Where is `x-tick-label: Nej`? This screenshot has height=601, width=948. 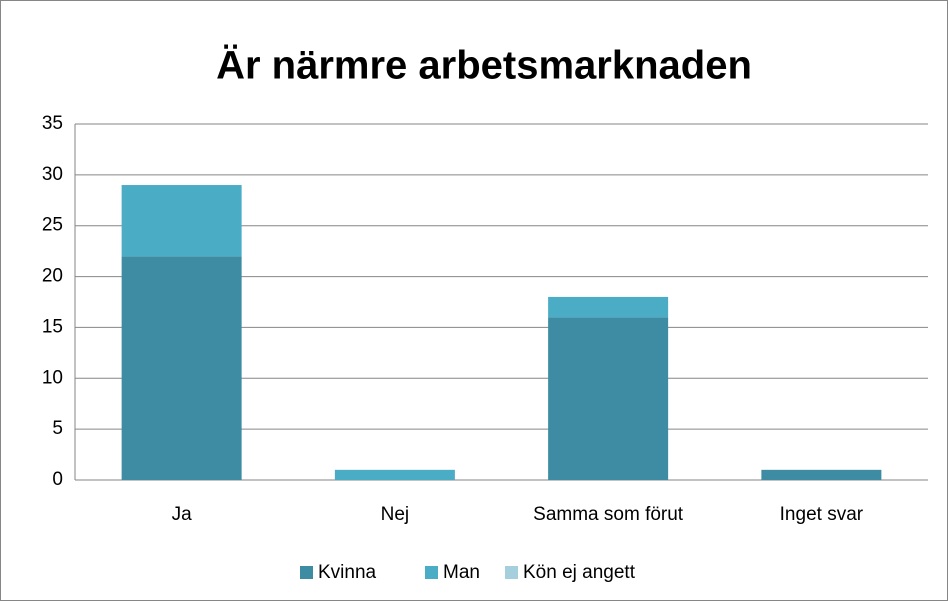 x-tick-label: Nej is located at coordinates (395, 514).